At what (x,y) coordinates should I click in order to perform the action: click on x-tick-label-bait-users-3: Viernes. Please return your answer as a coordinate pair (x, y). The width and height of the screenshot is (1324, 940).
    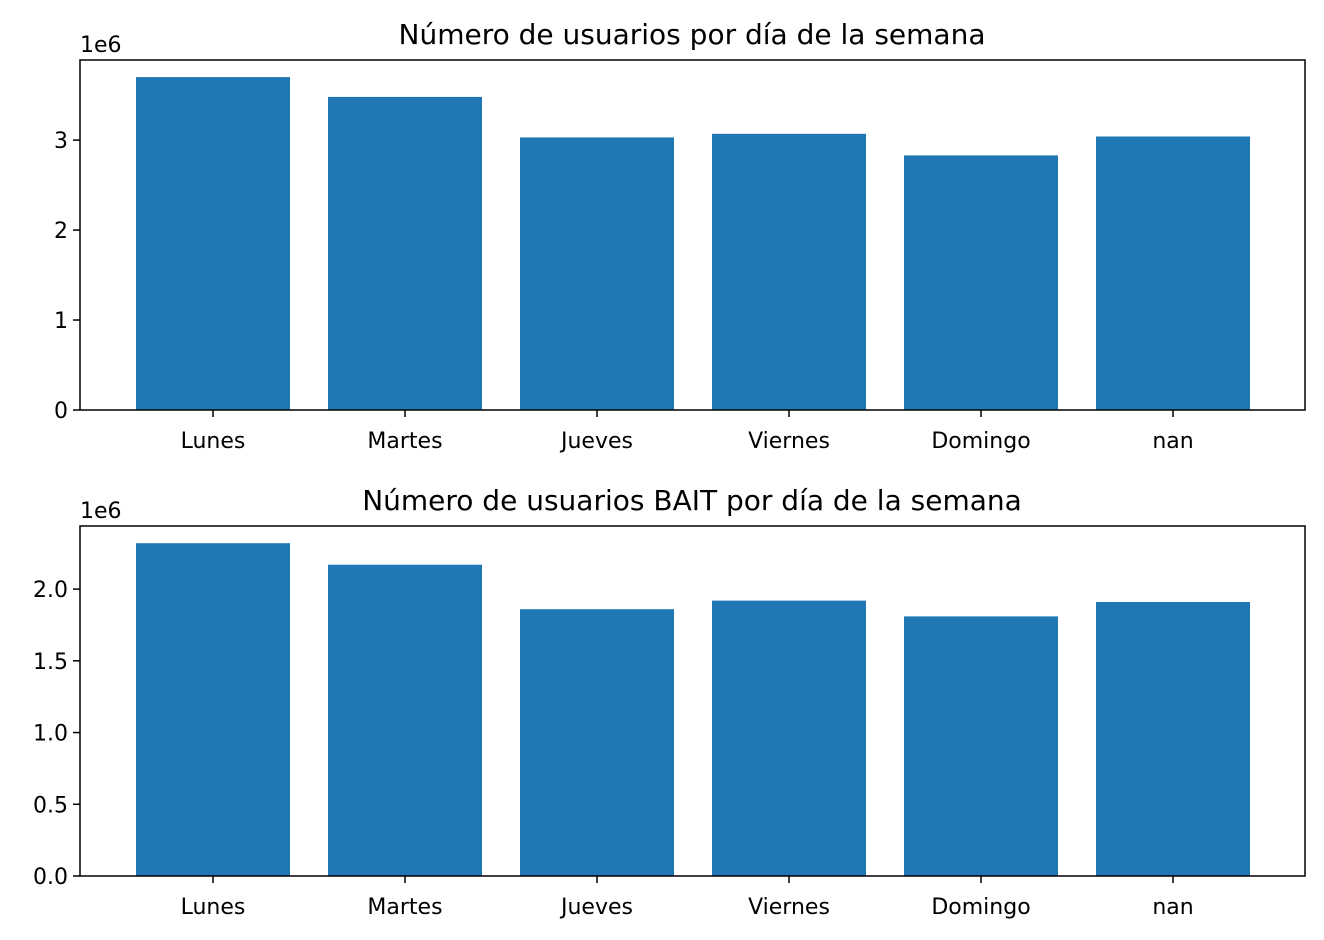
    Looking at the image, I should click on (789, 907).